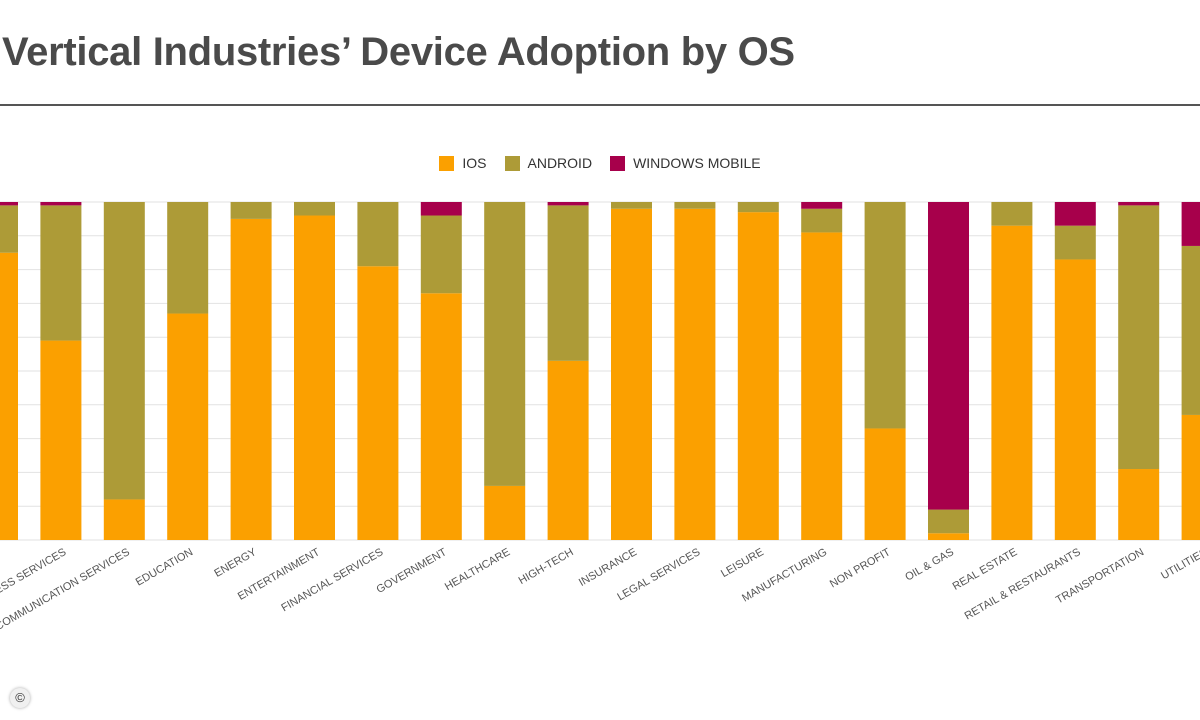 The height and width of the screenshot is (720, 1200). I want to click on legend-swatch-ios, so click(447, 163).